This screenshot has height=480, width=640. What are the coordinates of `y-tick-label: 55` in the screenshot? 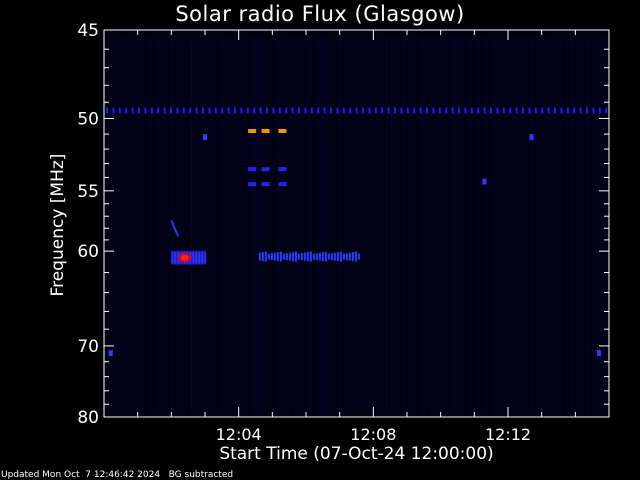 It's located at (88, 192).